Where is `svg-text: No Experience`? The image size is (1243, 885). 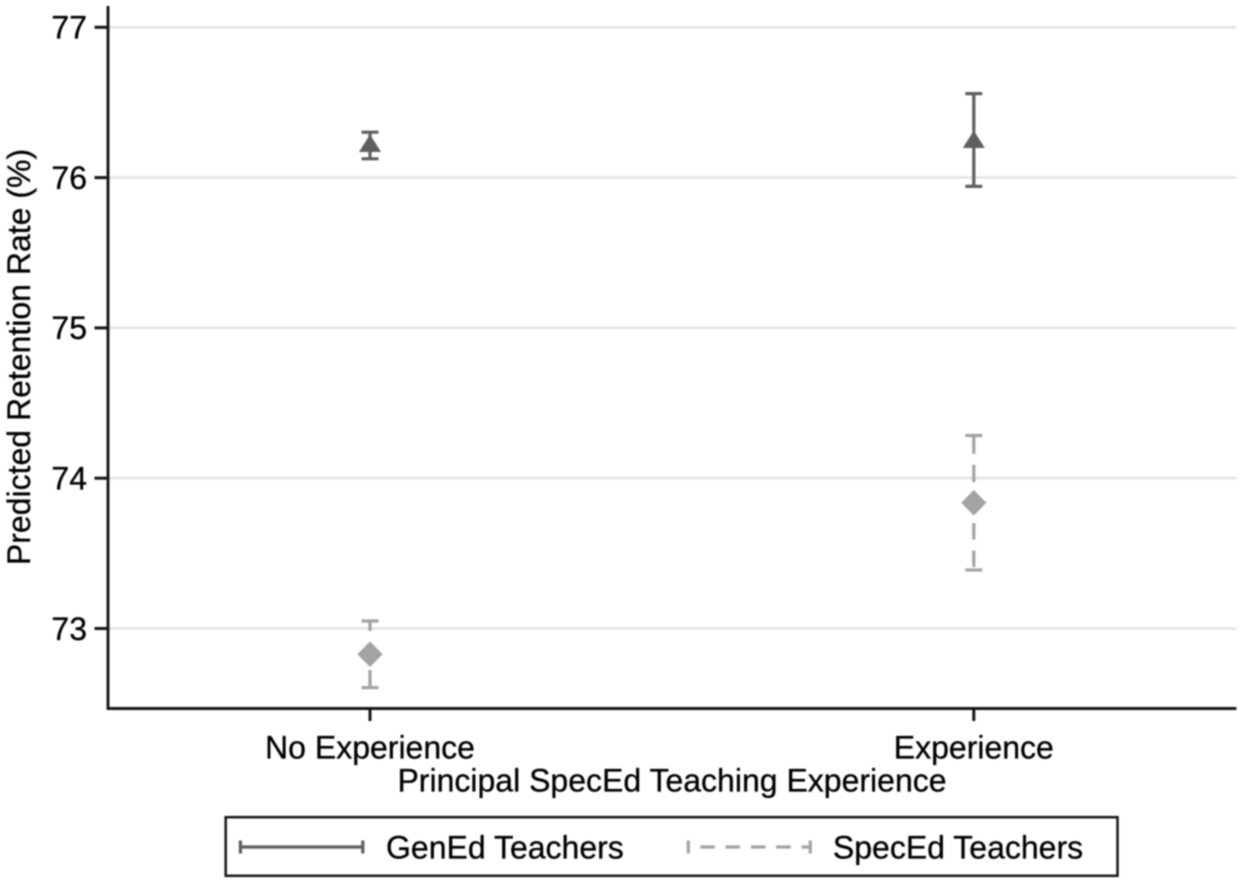
svg-text: No Experience is located at coordinates (370, 748).